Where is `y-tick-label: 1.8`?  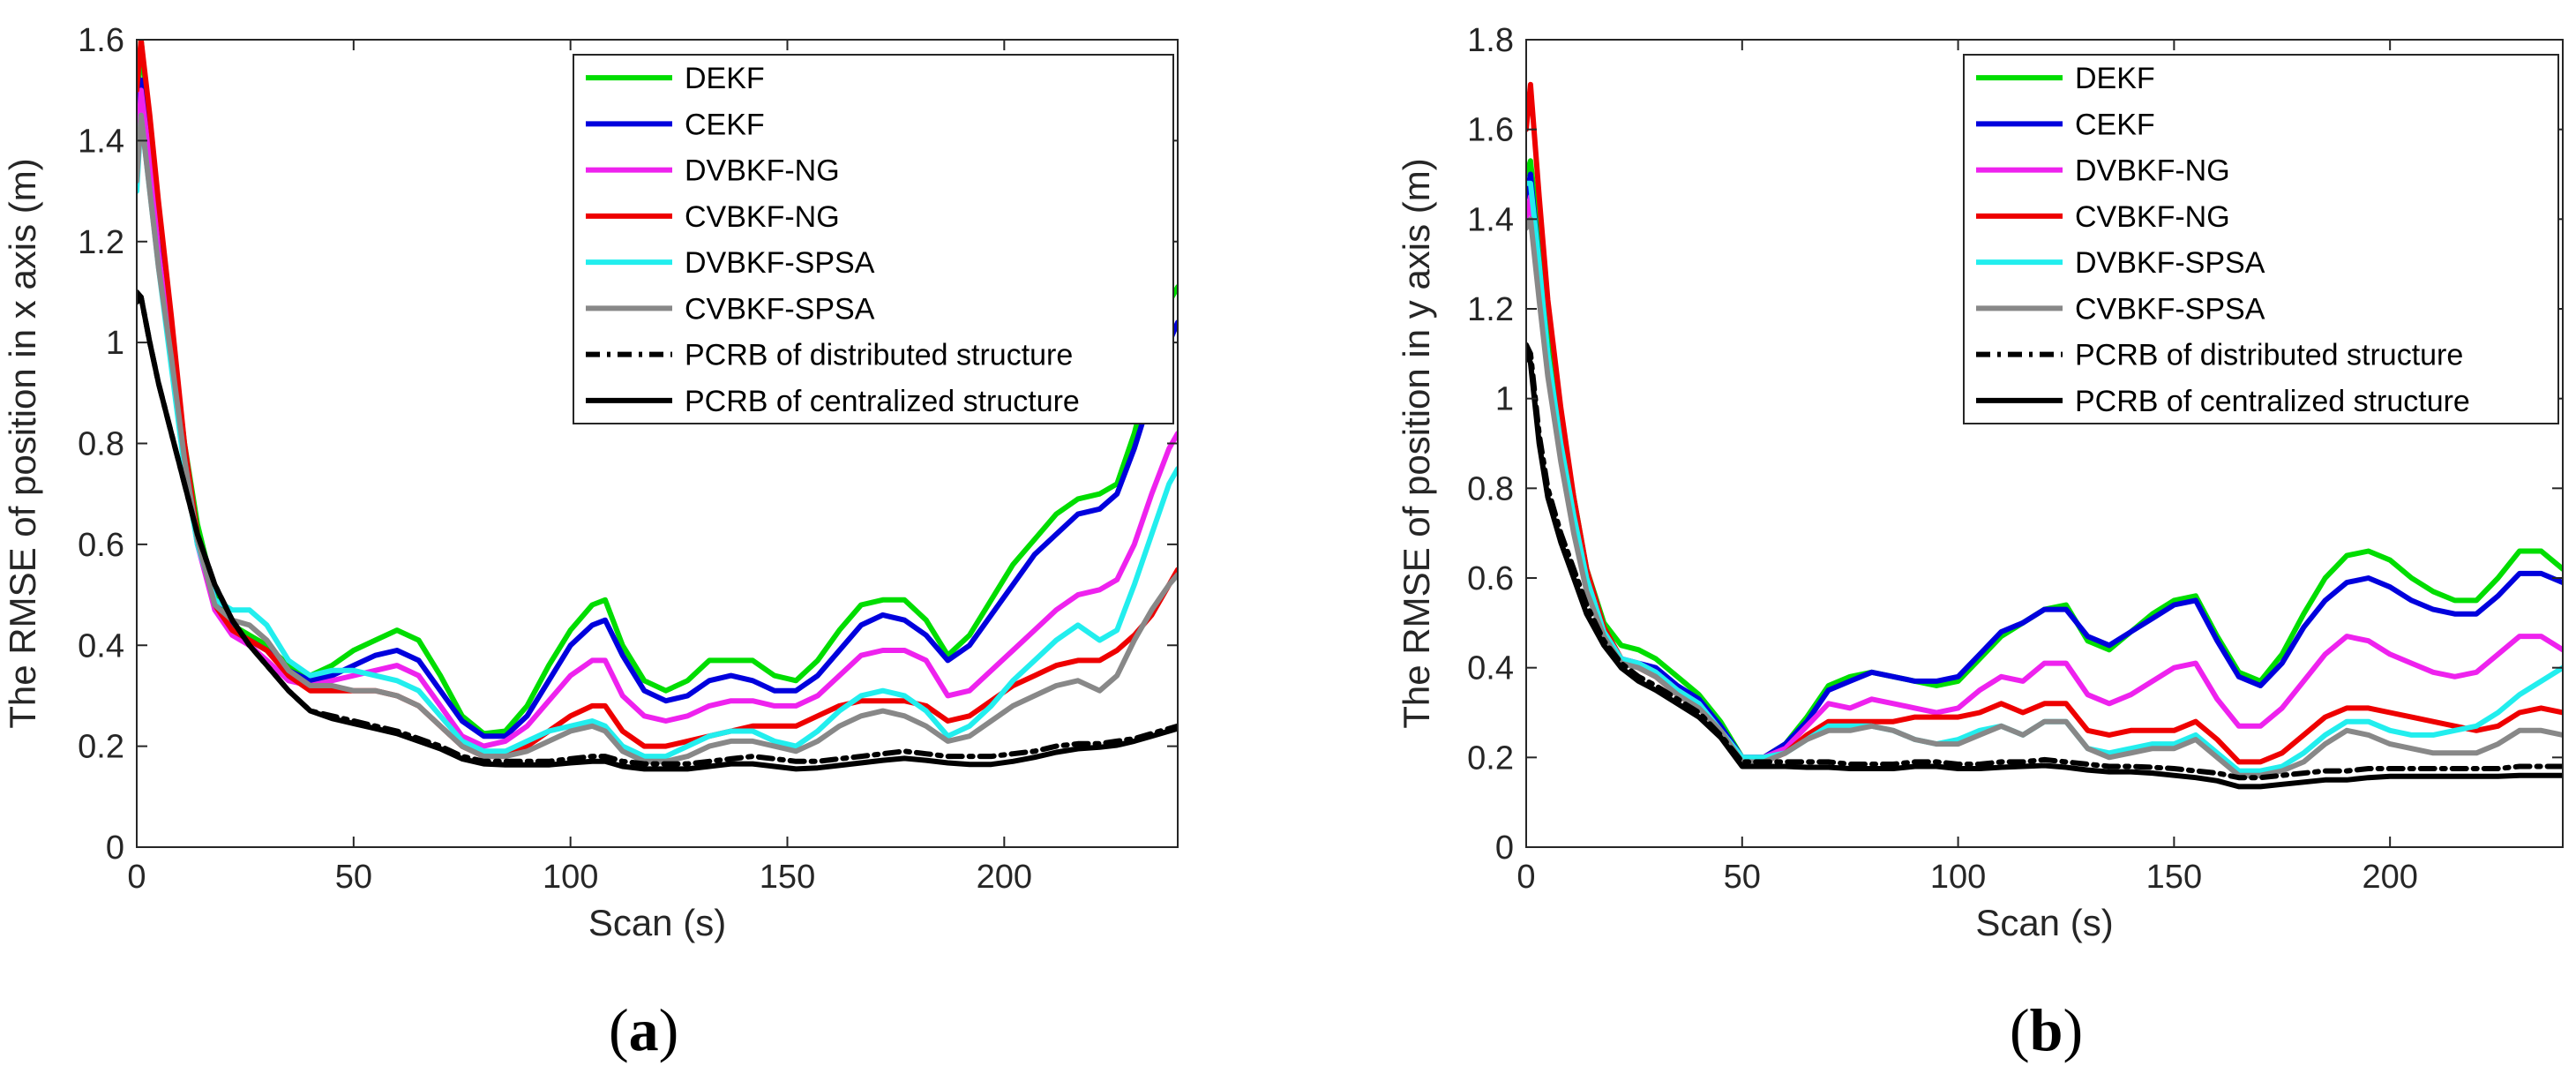
y-tick-label: 1.8 is located at coordinates (1491, 41).